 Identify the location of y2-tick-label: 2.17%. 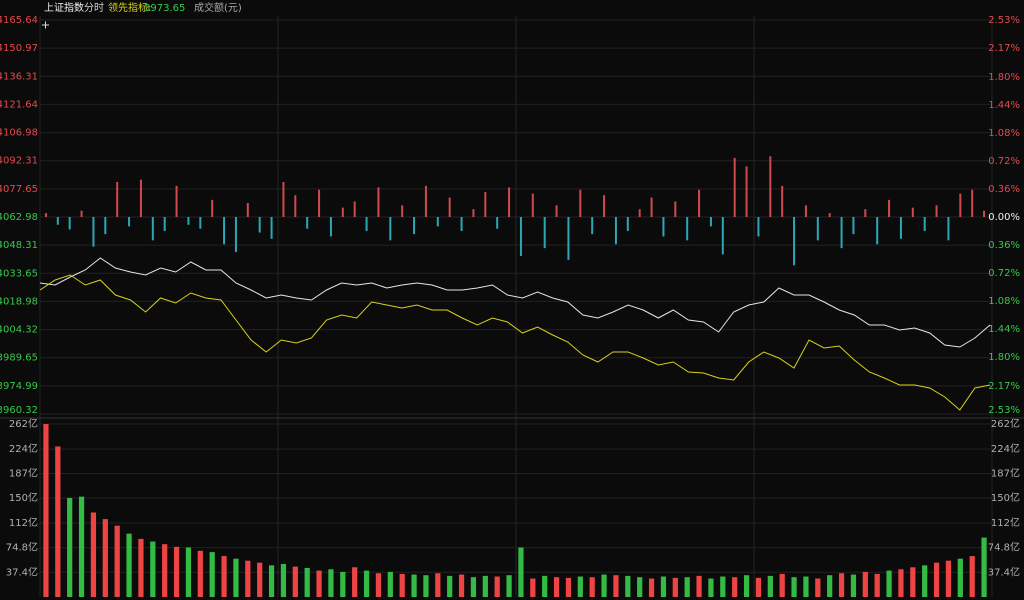
(1004, 386).